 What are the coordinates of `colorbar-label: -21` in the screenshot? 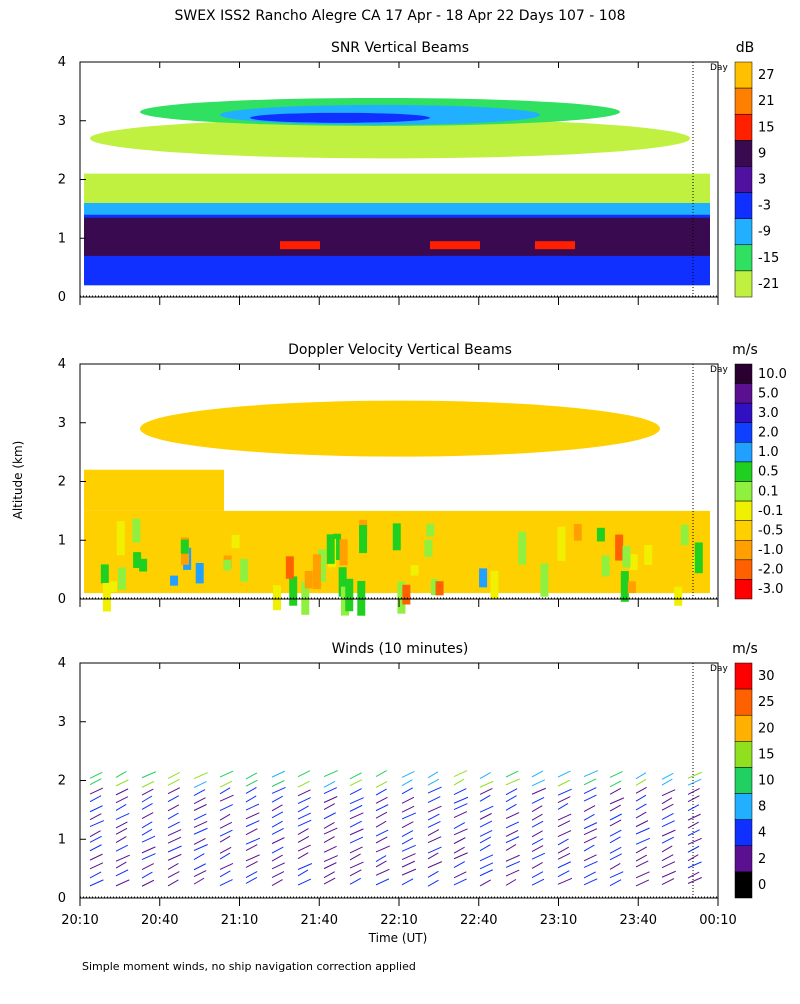 It's located at (768, 284).